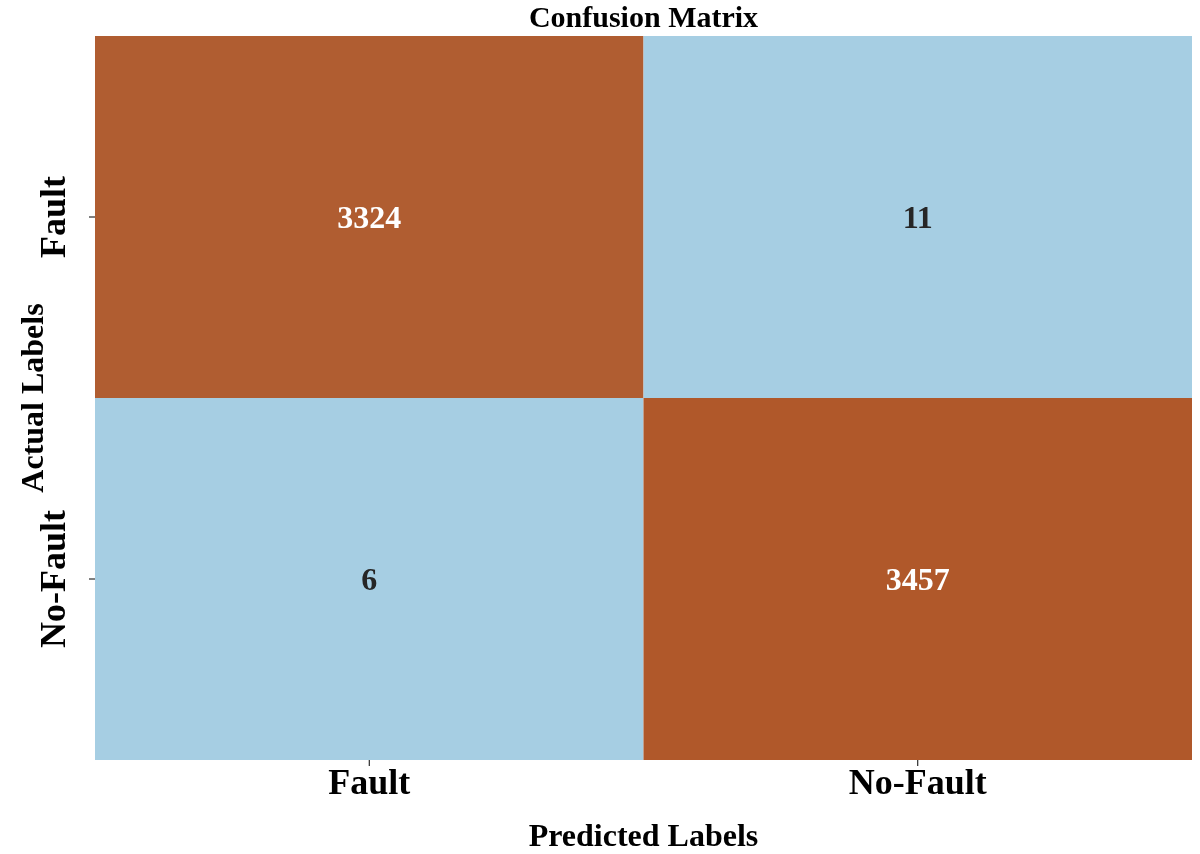  I want to click on chart-title: Confusion Matrix, so click(643, 17).